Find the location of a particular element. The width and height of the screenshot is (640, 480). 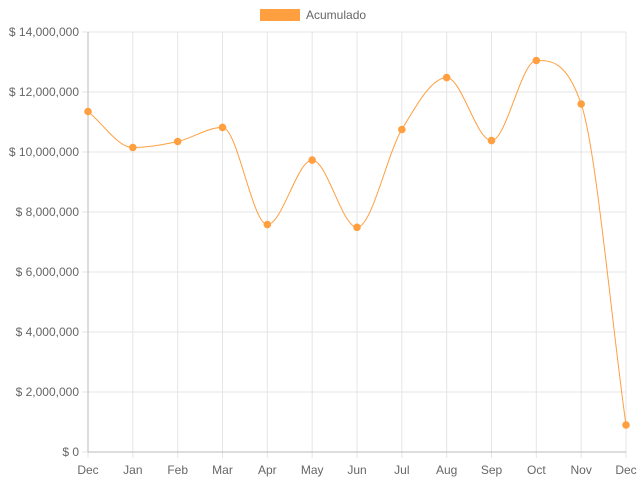

y-tick-label: $ 4,000,000 is located at coordinates (48, 332).